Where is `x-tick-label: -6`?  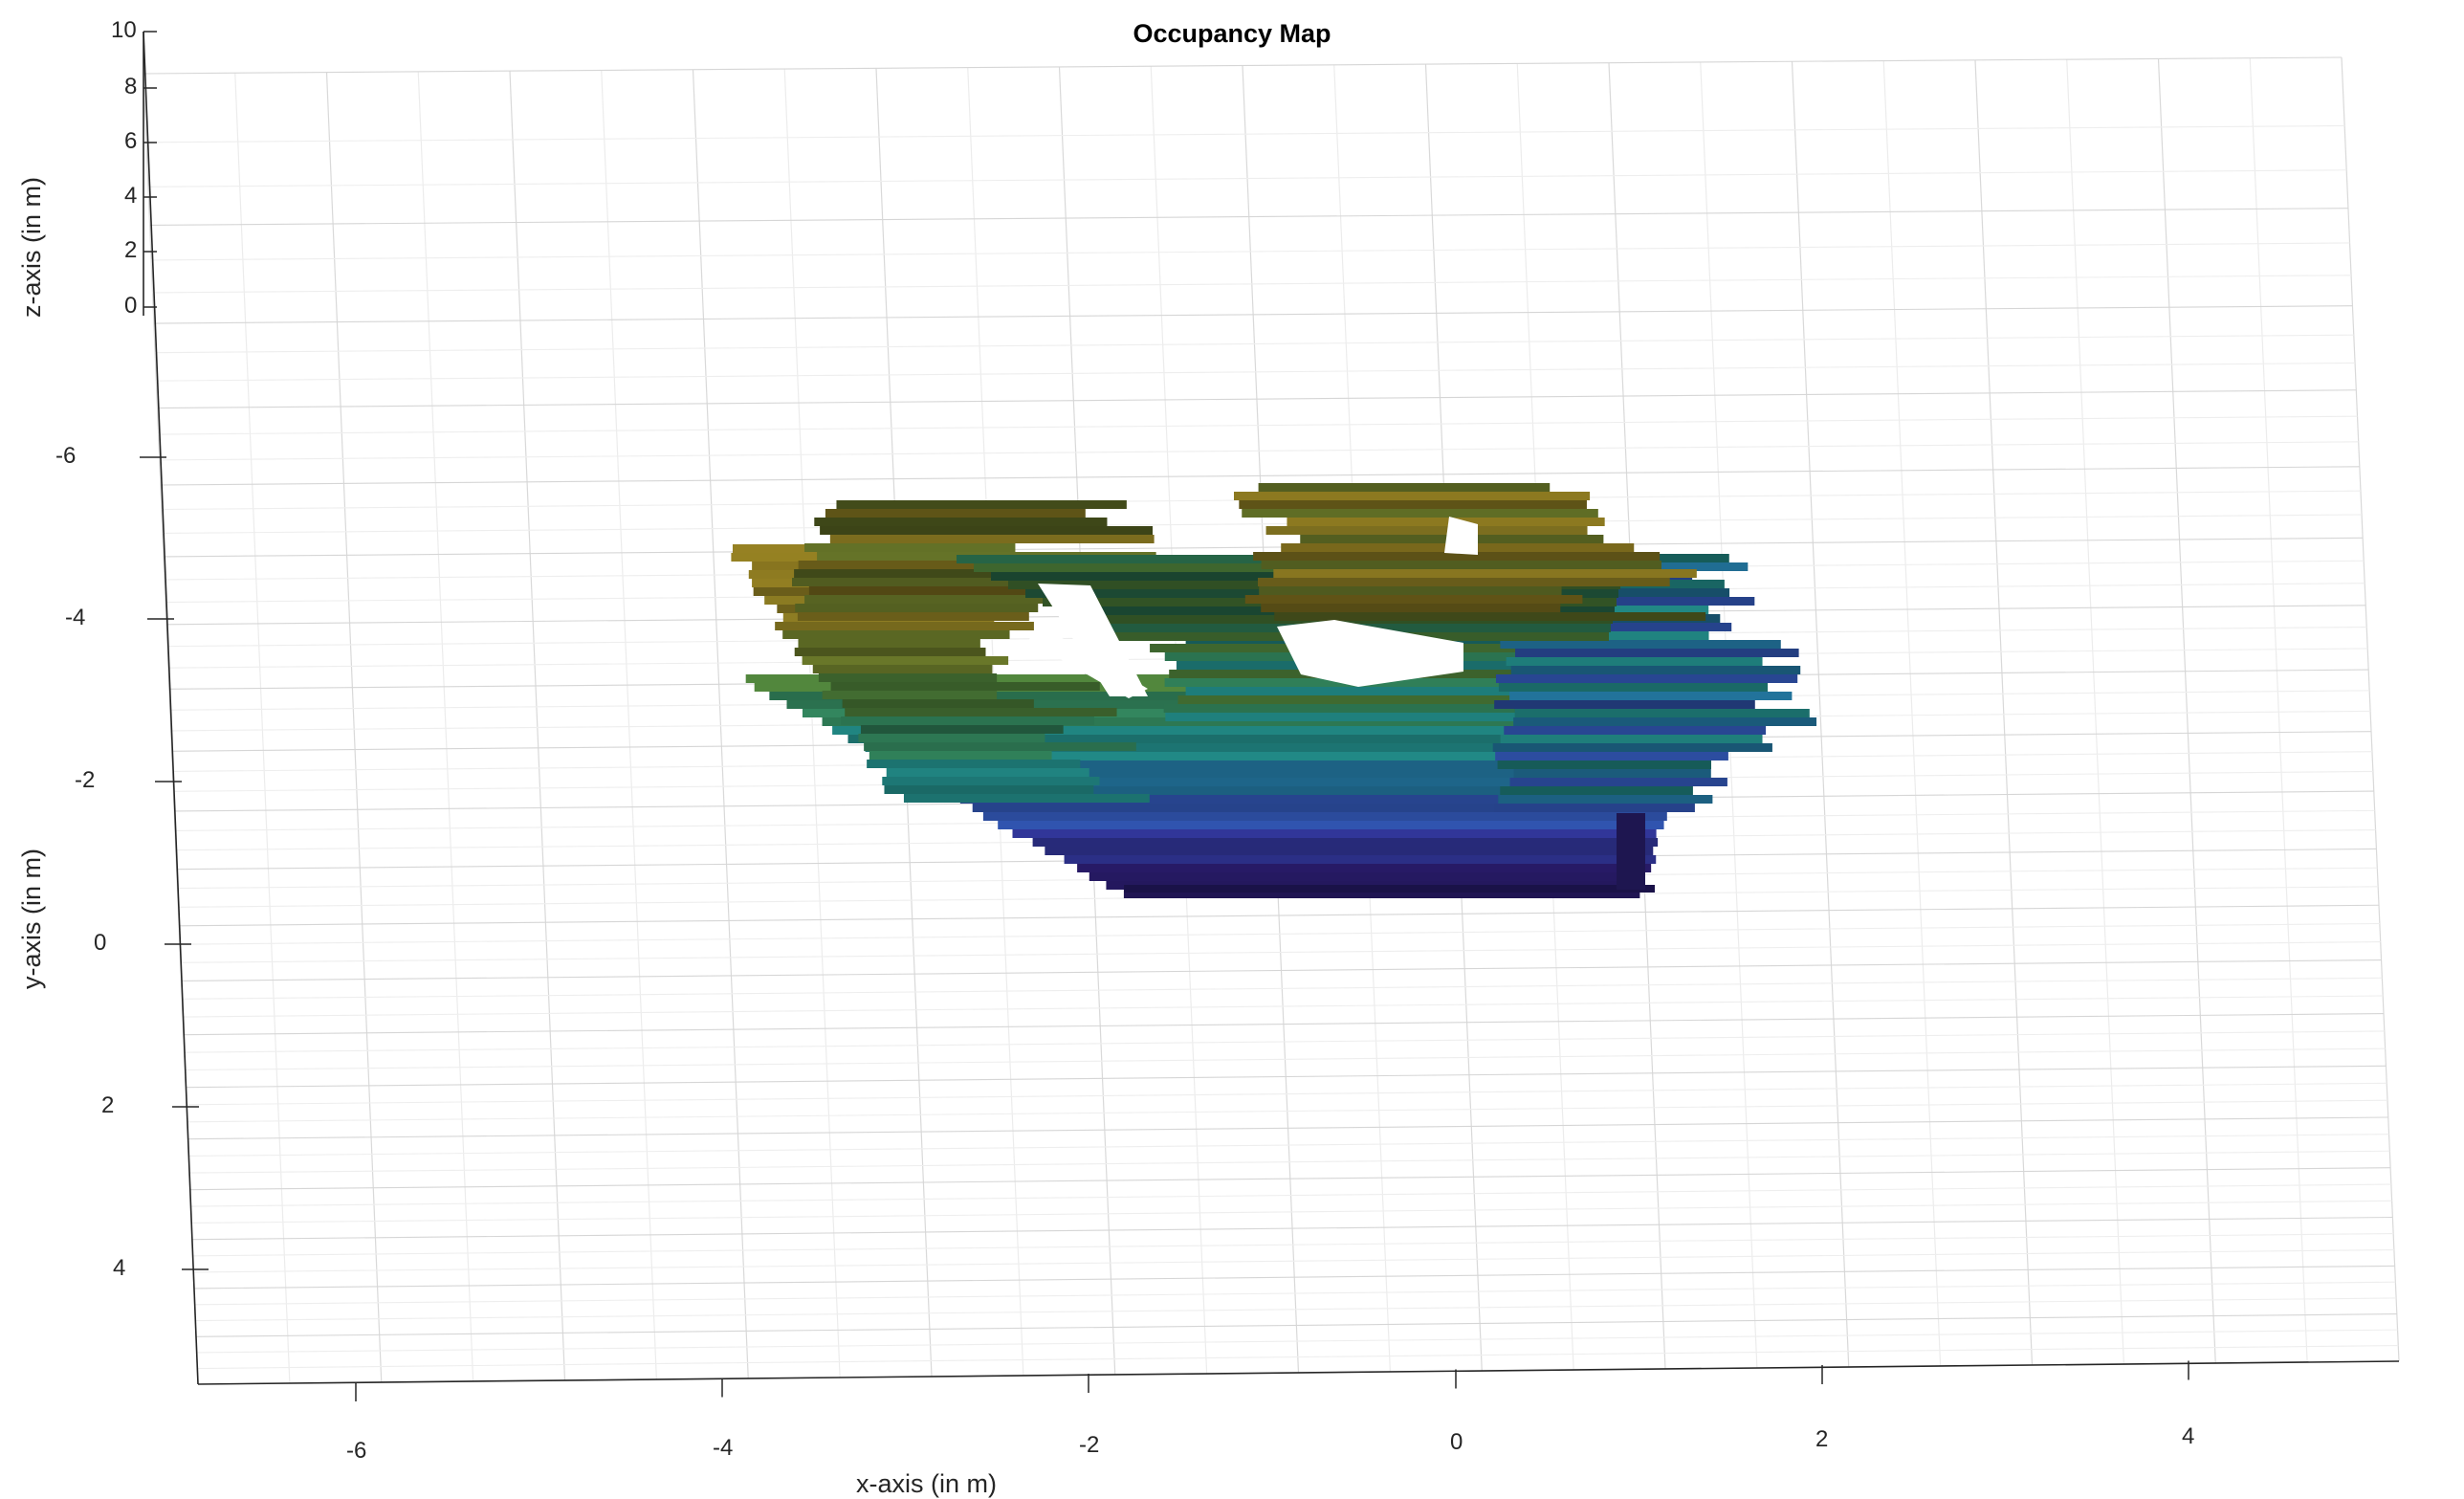
x-tick-label: -6 is located at coordinates (356, 1451).